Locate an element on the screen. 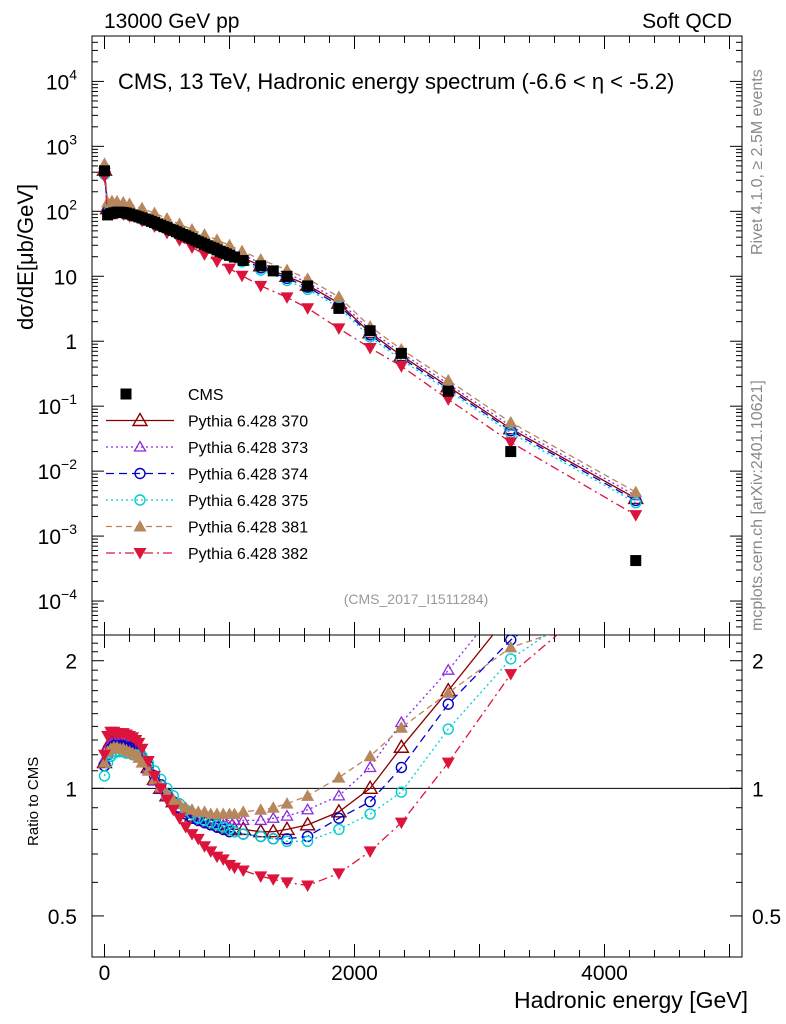 The width and height of the screenshot is (786, 1024). y-tick-label: 10³ is located at coordinates (61, 145).